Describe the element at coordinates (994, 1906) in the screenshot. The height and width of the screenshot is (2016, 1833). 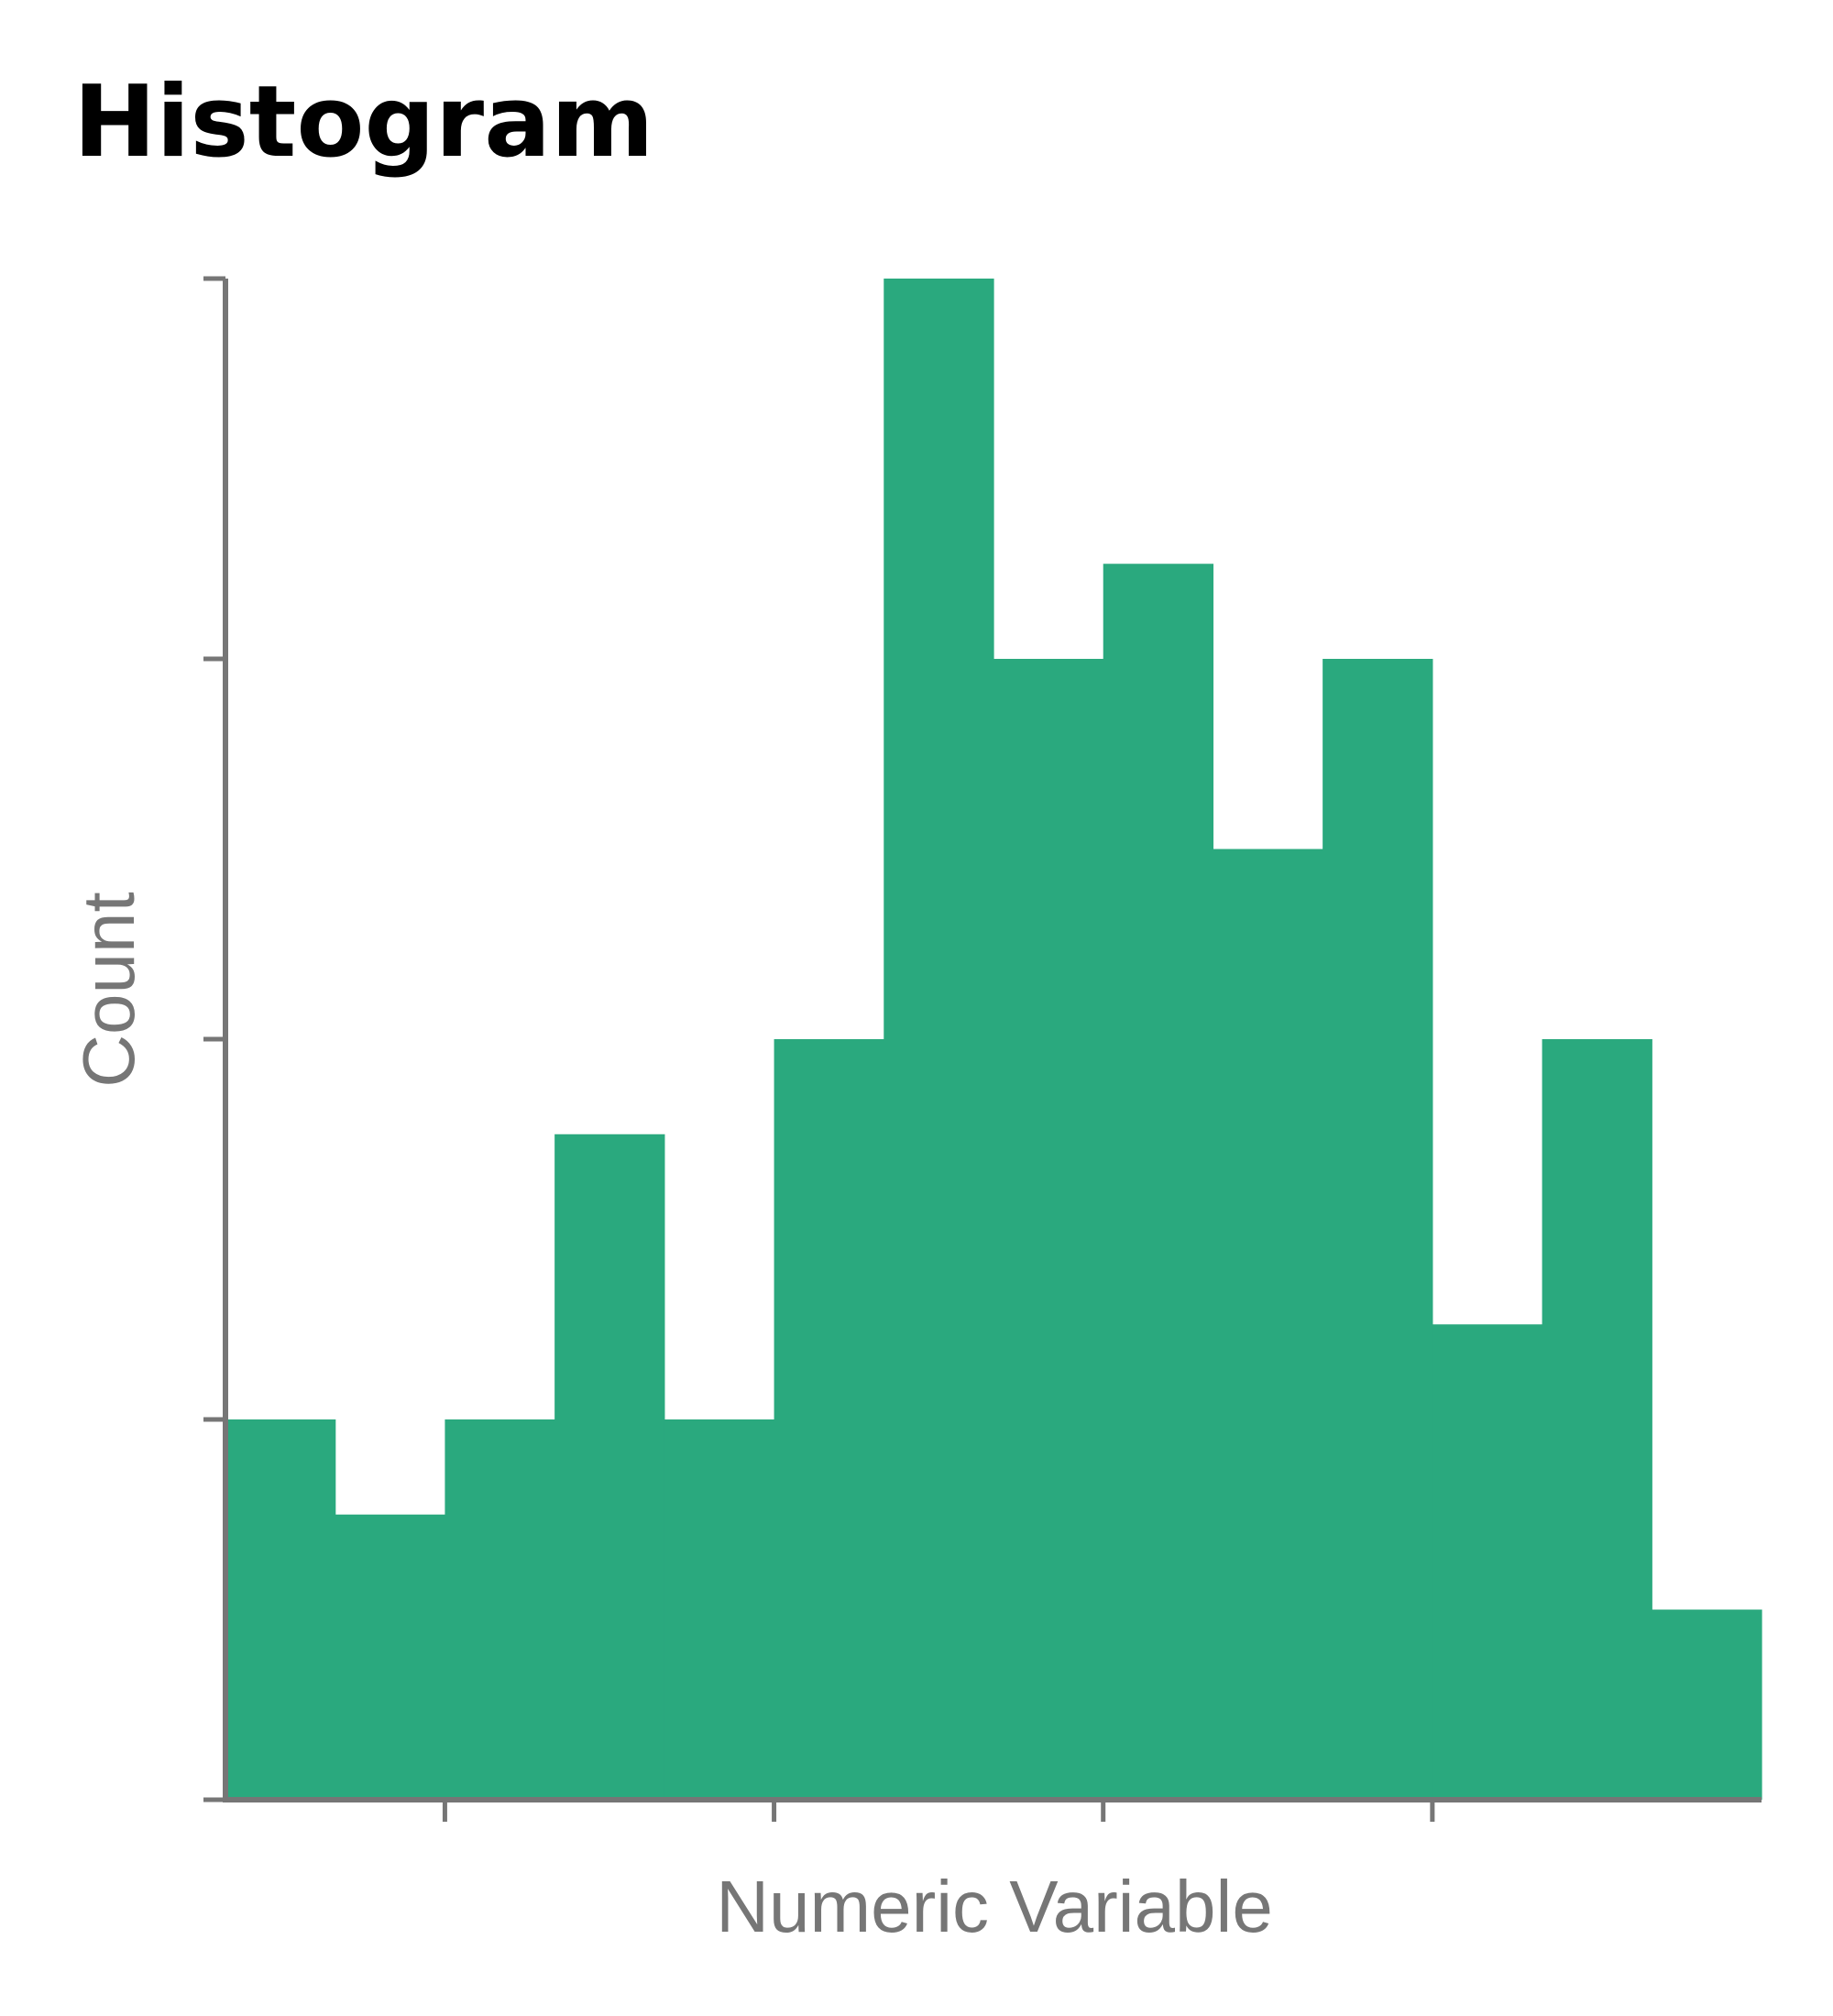
I see `x-axis-label: Numeric Variable` at that location.